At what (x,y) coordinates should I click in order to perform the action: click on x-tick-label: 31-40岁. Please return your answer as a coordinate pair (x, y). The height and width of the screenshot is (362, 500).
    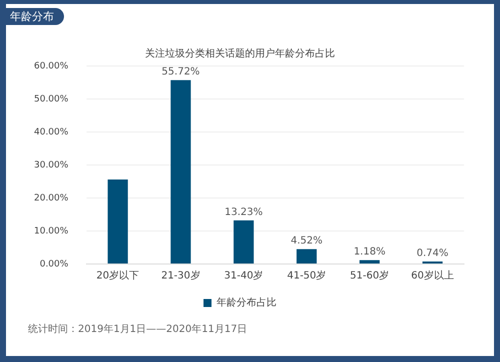
    Looking at the image, I should click on (244, 276).